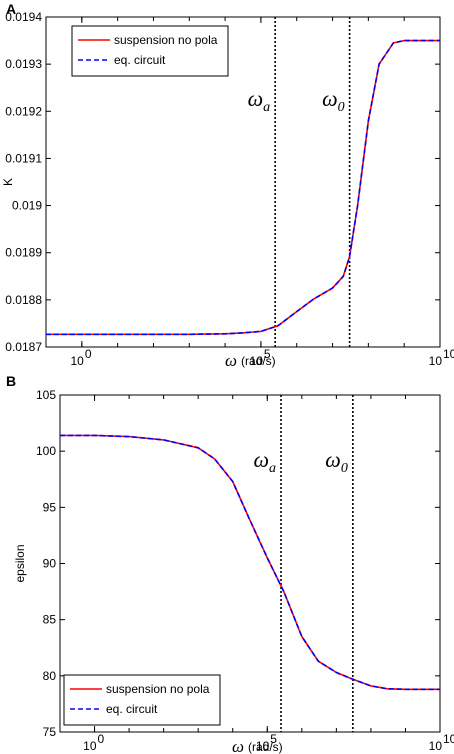 This screenshot has width=454, height=754. I want to click on y-tick-label: 0.019, so click(27, 206).